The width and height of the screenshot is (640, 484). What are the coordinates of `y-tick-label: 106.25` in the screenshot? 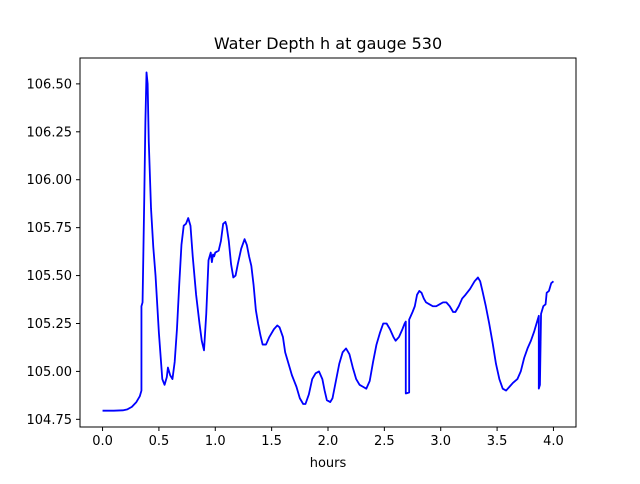 It's located at (50, 132).